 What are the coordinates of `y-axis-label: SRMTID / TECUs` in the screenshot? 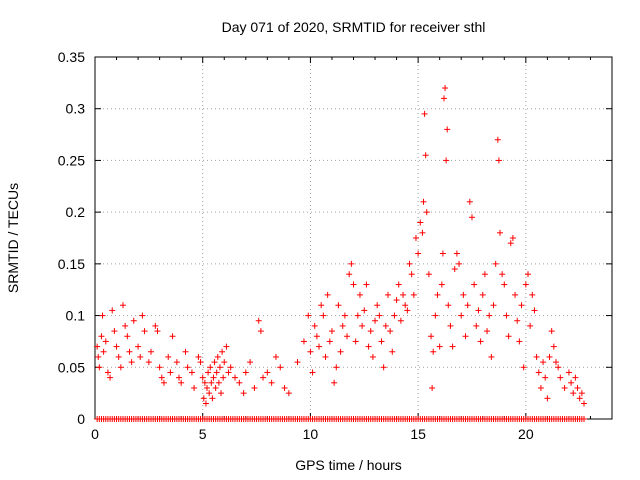 It's located at (13, 238).